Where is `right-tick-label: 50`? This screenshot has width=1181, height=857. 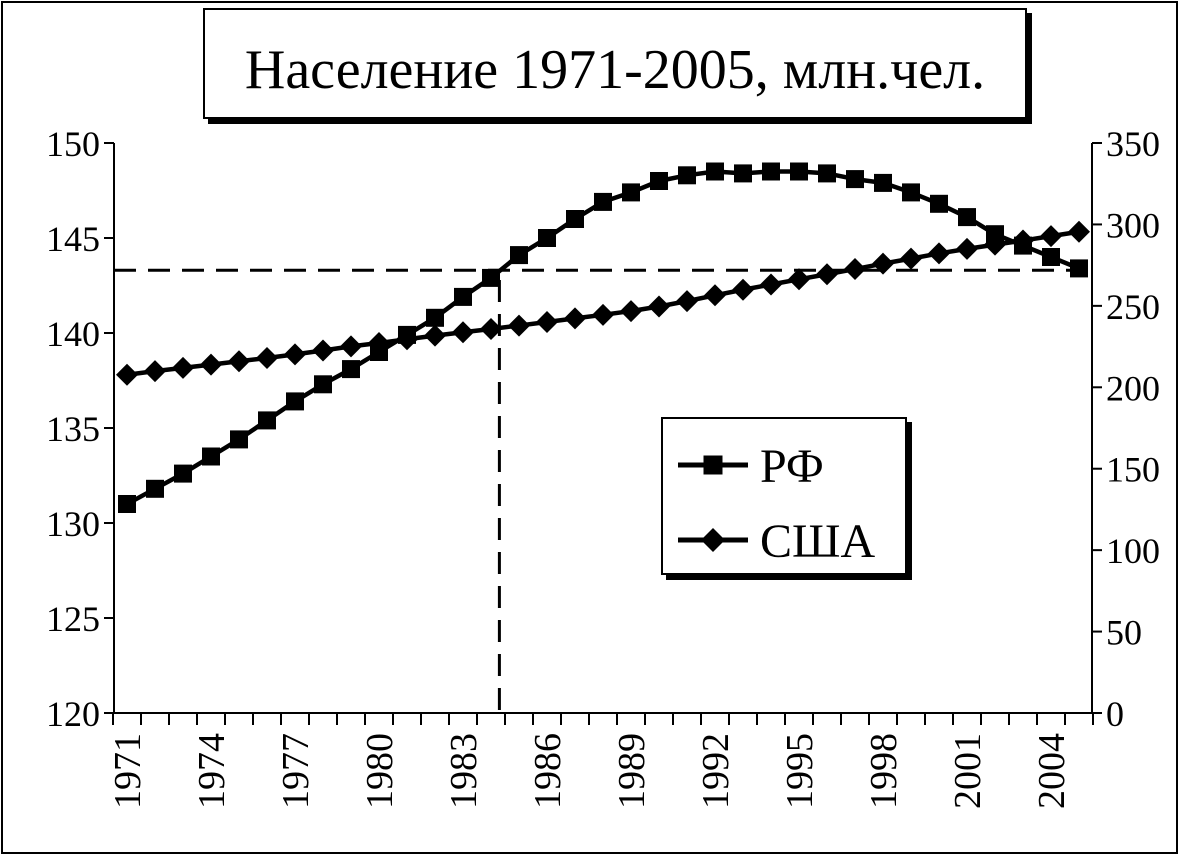 right-tick-label: 50 is located at coordinates (1124, 633).